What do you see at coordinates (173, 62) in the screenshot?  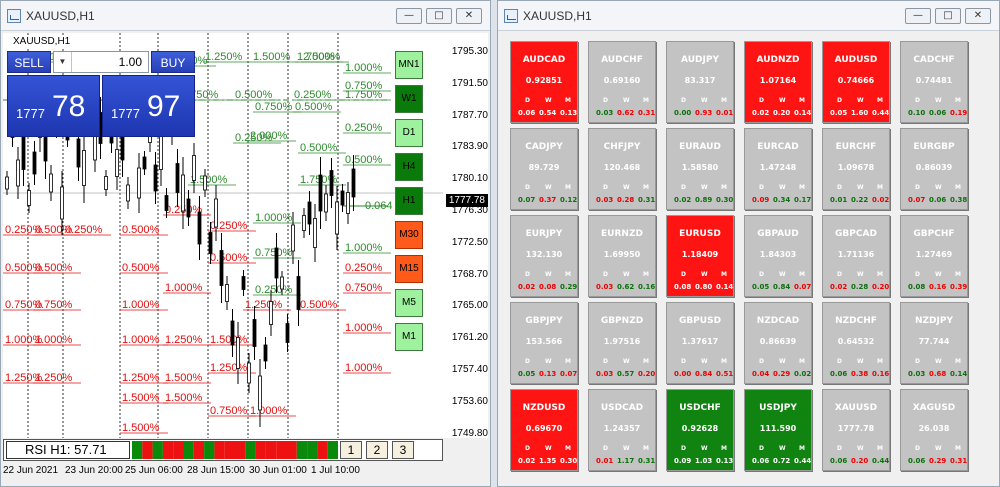 I see `buy-button: BUY` at bounding box center [173, 62].